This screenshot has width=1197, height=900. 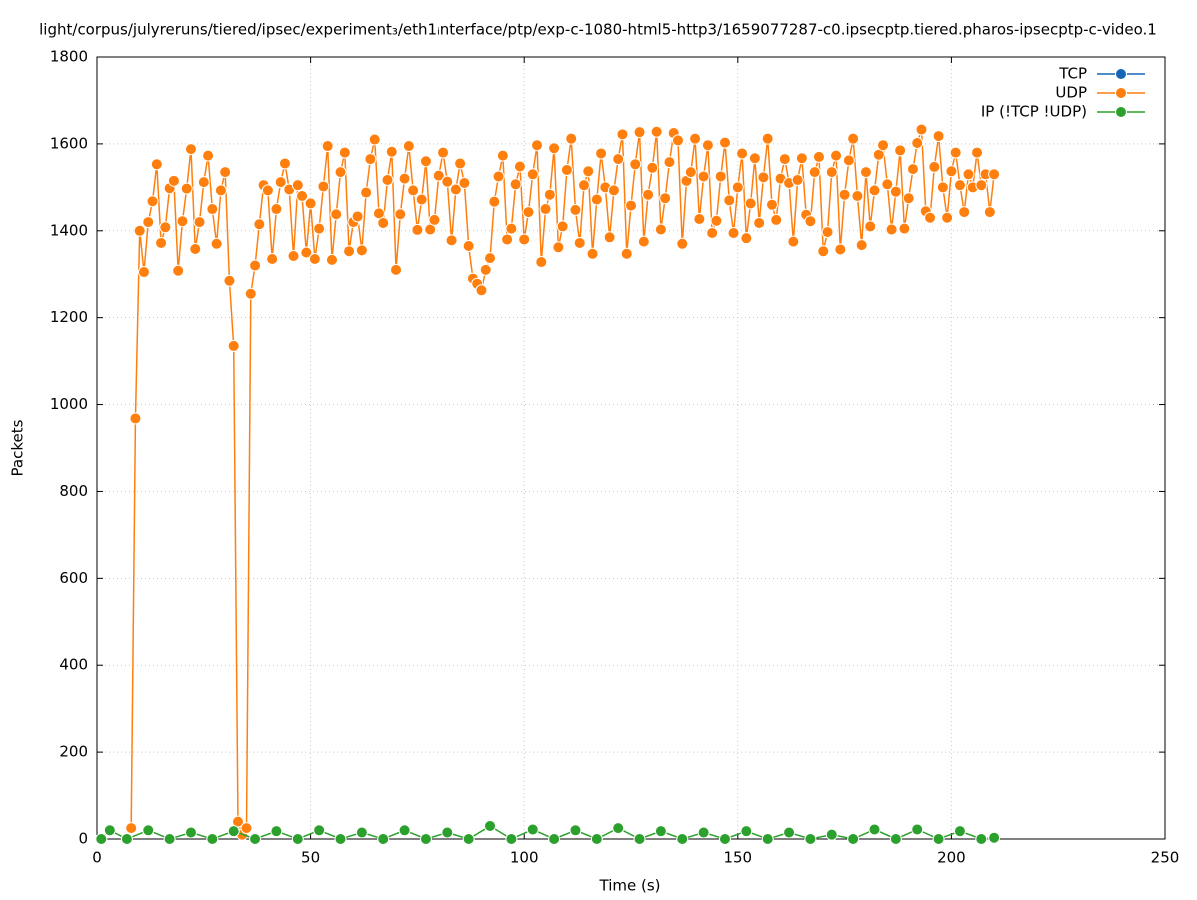 I want to click on y-tick-label: 1400, so click(x=69, y=230).